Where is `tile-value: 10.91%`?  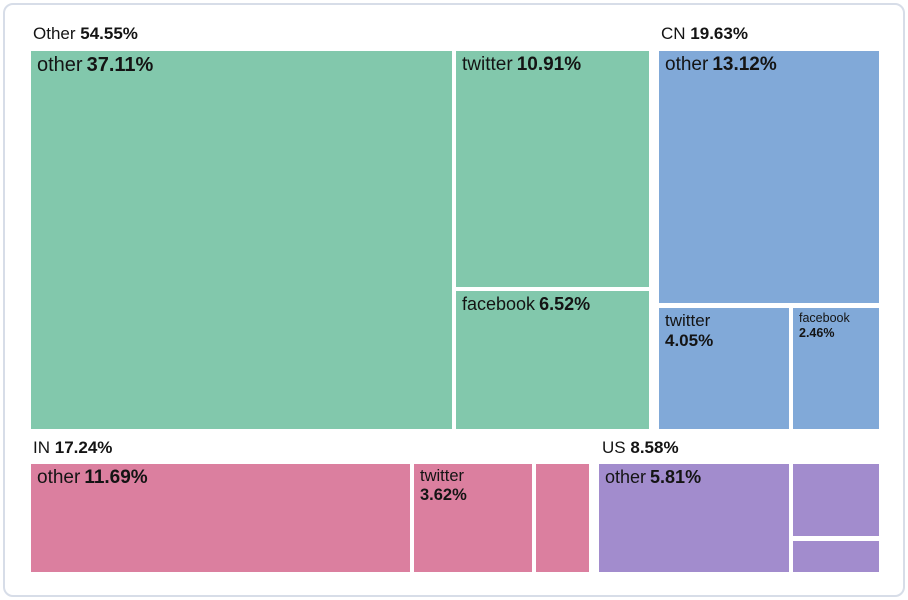
tile-value: 10.91% is located at coordinates (549, 64).